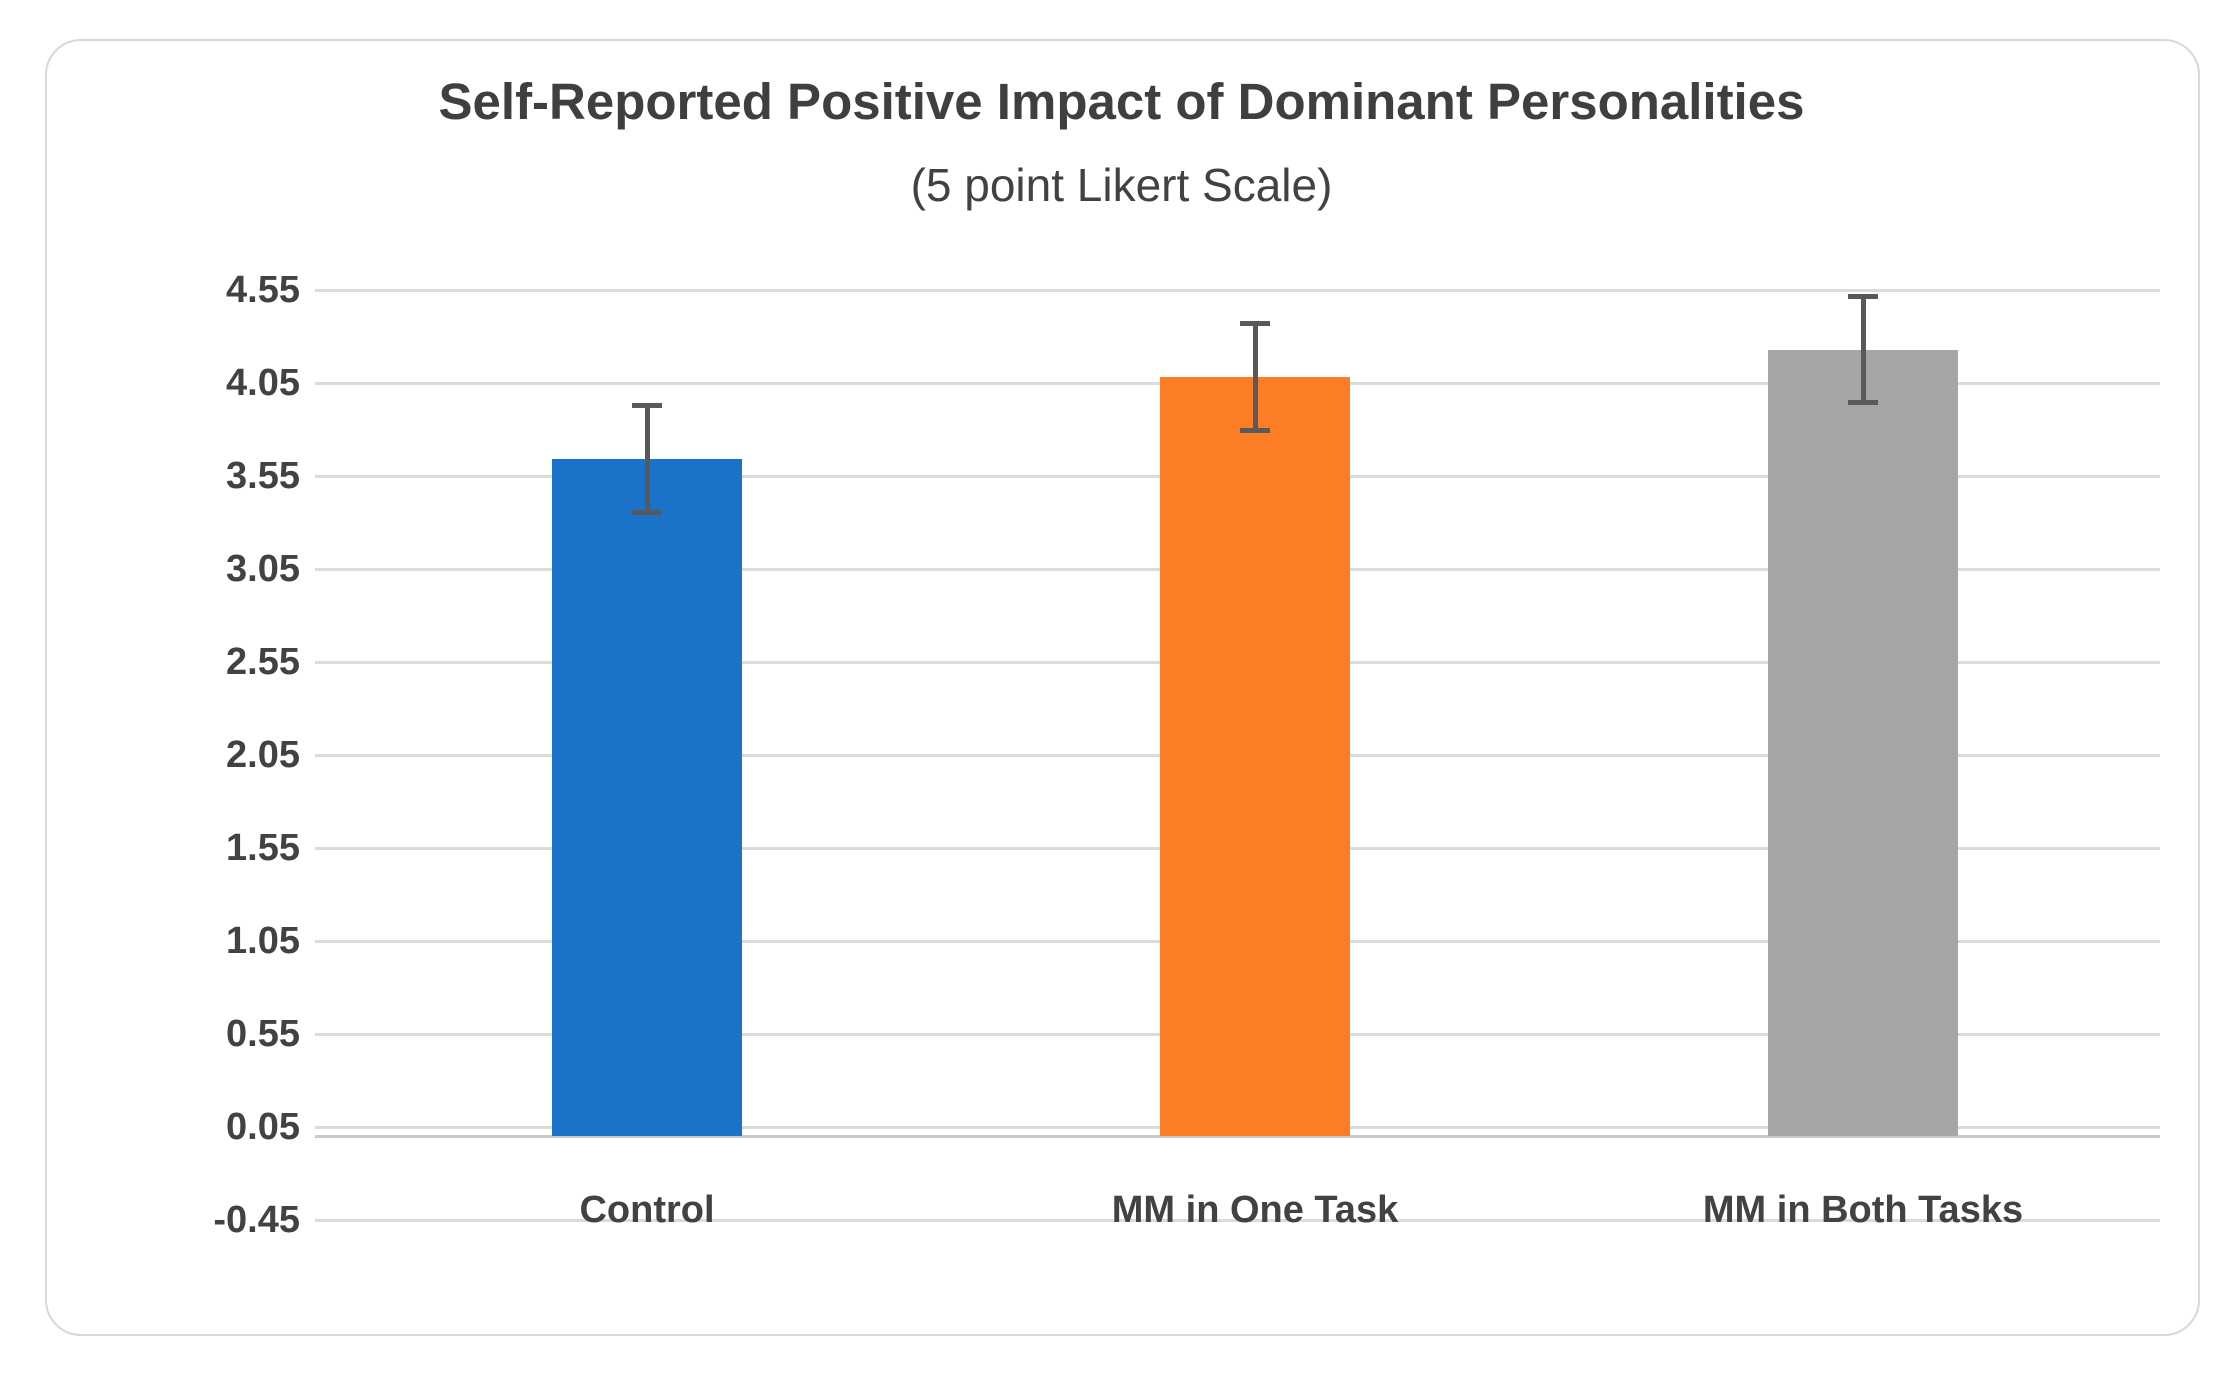  I want to click on y-tick-label: 0.55, so click(263, 1034).